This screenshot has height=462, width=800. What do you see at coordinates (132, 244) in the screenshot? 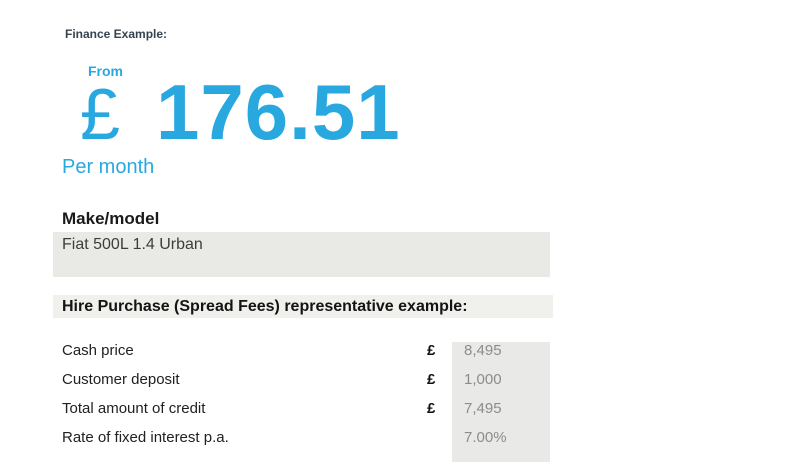
I see `make-model-value: Fiat 500L 1.4 Urban` at bounding box center [132, 244].